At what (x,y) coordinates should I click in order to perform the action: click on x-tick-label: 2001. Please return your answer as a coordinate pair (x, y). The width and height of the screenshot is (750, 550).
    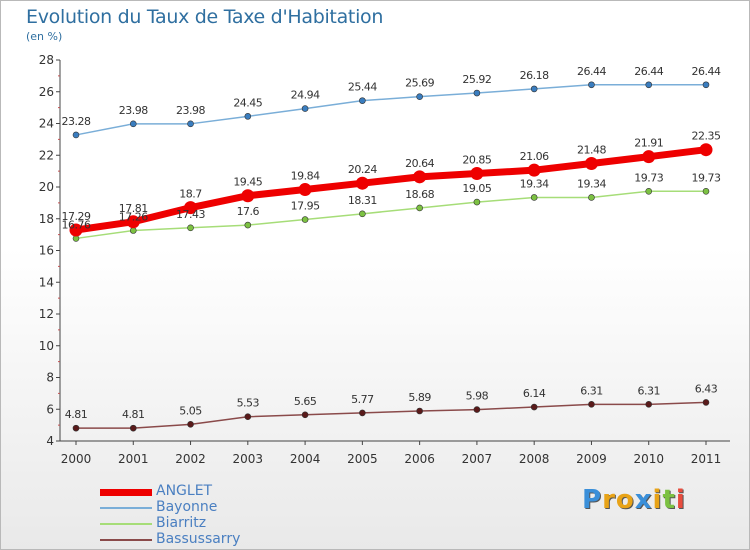
    Looking at the image, I should click on (133, 459).